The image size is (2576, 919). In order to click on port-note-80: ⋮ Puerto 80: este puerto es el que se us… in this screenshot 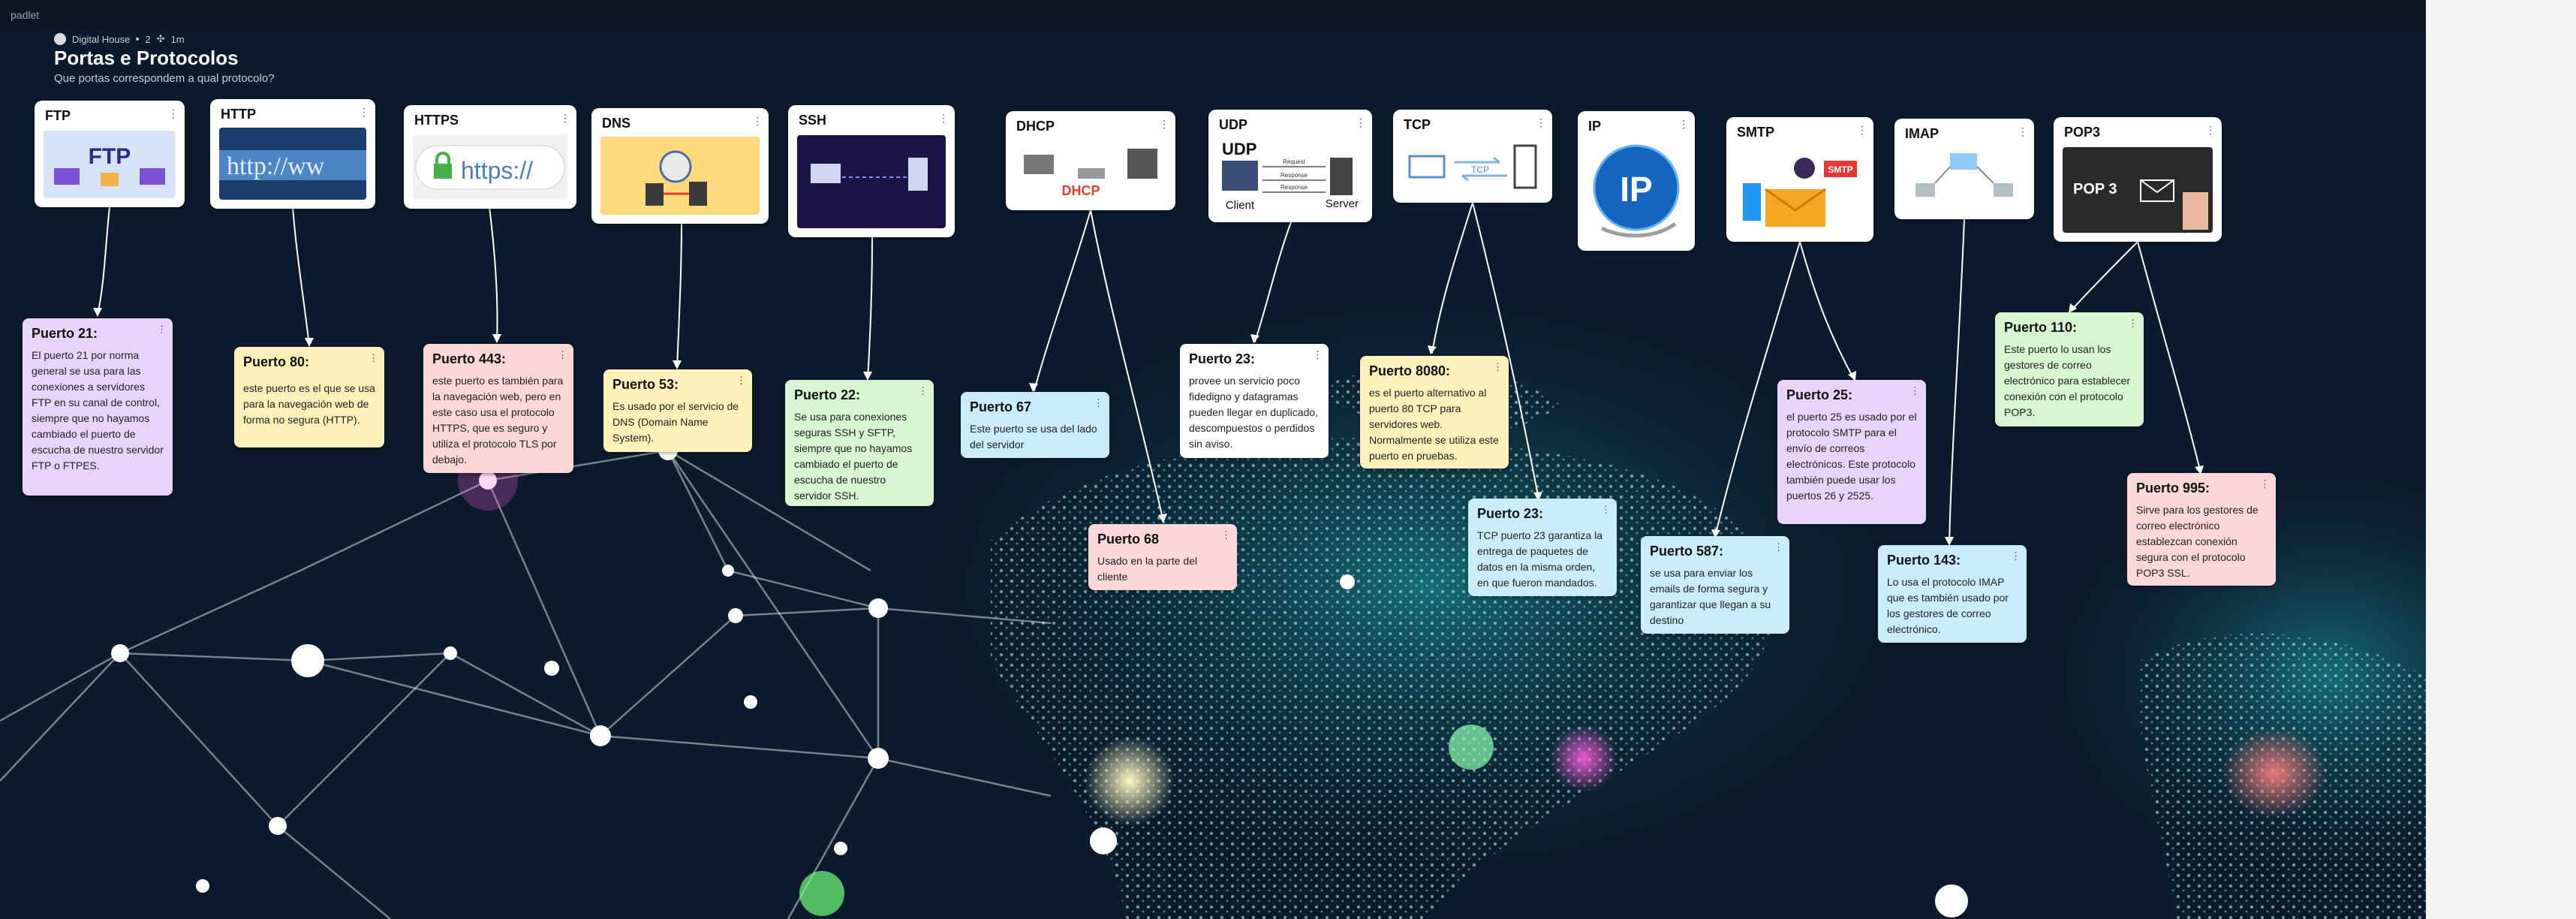, I will do `click(309, 397)`.